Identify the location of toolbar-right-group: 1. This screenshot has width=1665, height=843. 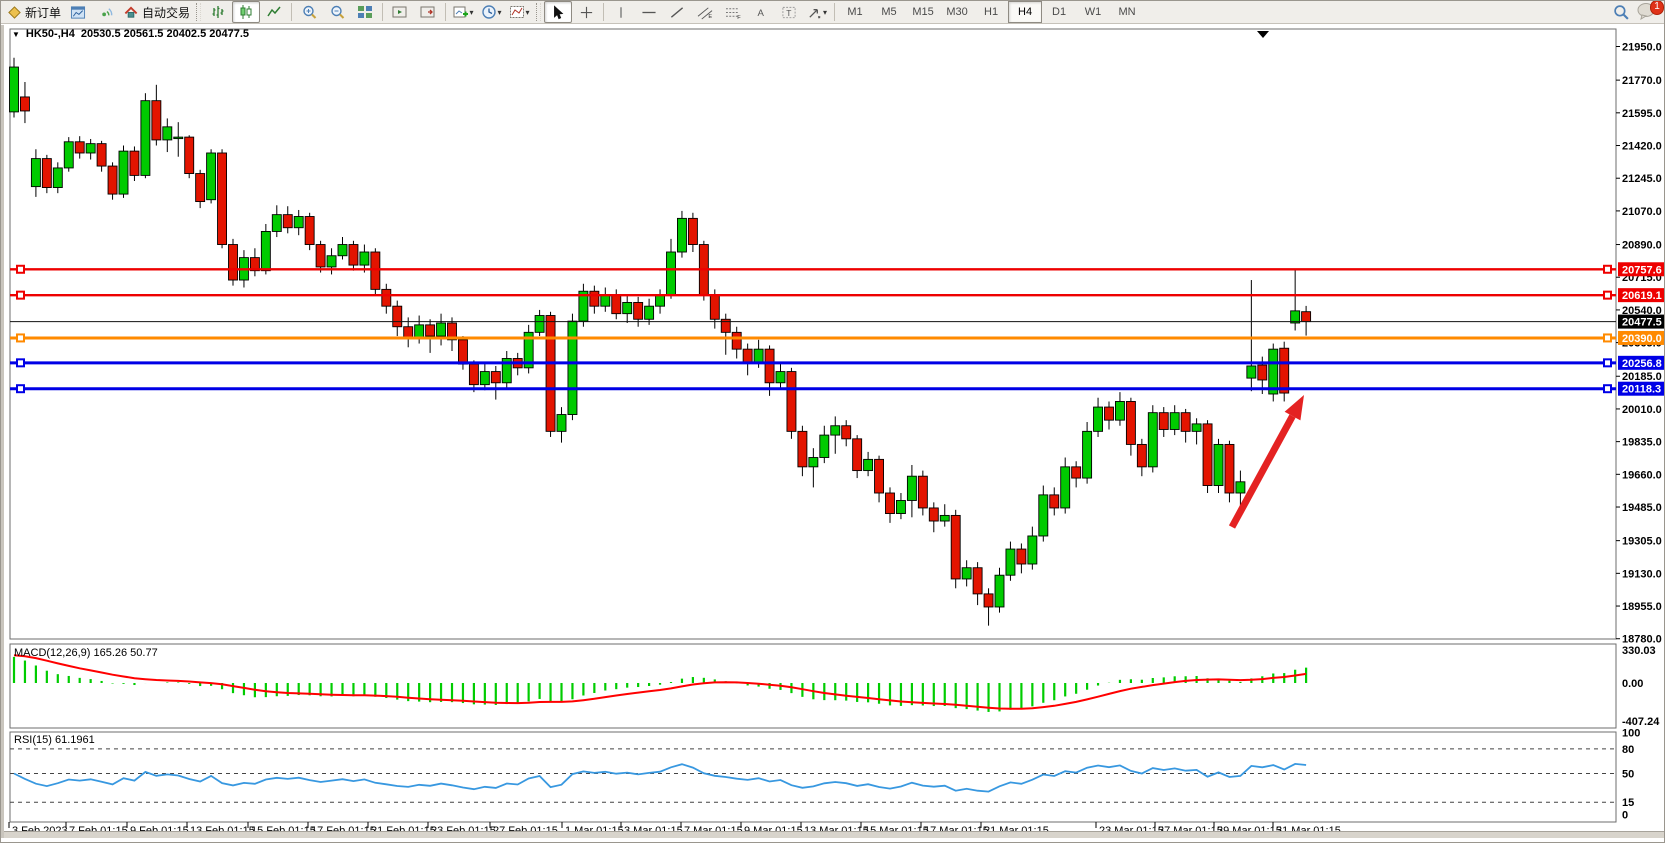
(1638, 11).